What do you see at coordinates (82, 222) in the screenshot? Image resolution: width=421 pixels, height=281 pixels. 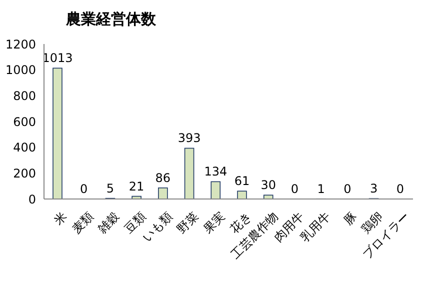 I see `x-tick-label: 麦類` at bounding box center [82, 222].